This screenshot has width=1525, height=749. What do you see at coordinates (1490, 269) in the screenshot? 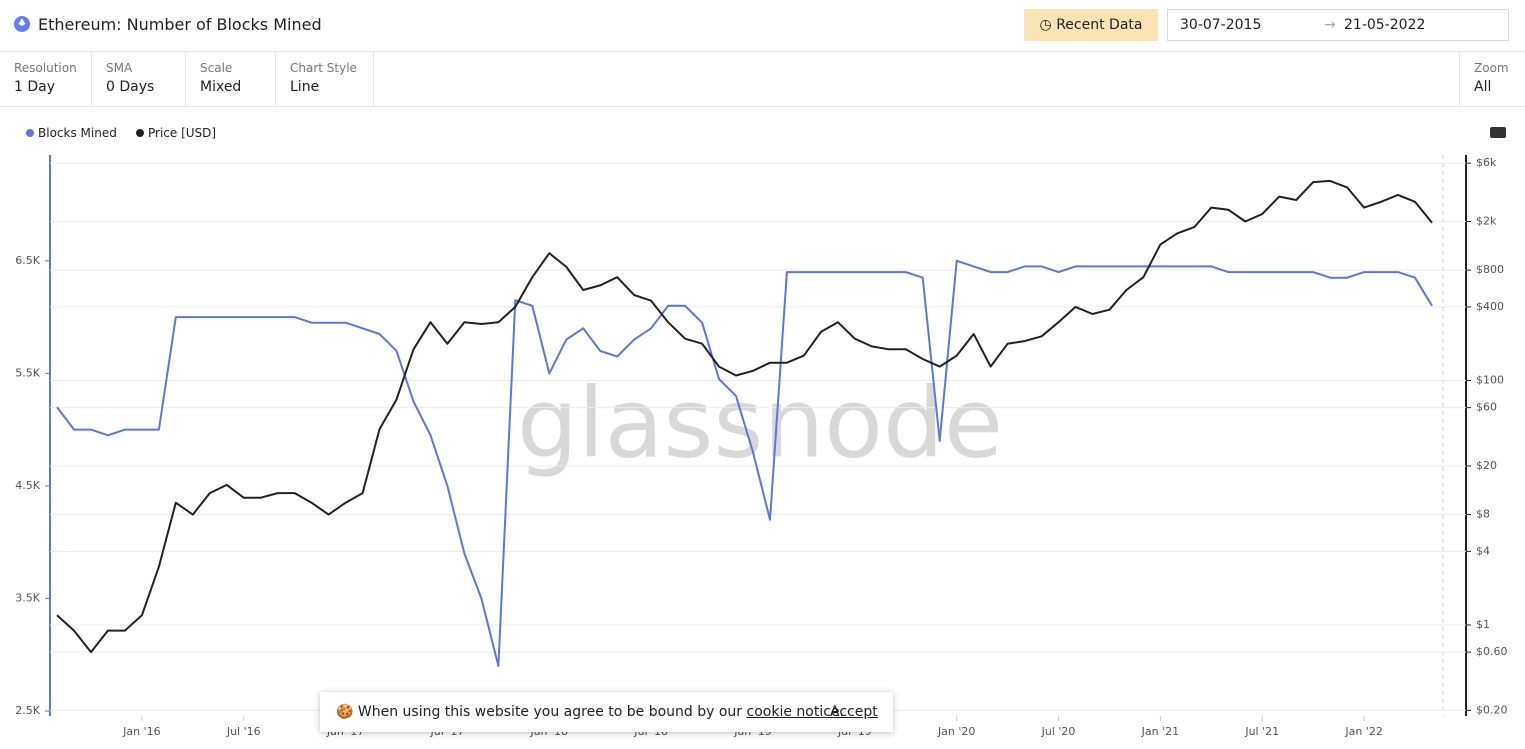
I see `y2-tick-label: $800` at bounding box center [1490, 269].